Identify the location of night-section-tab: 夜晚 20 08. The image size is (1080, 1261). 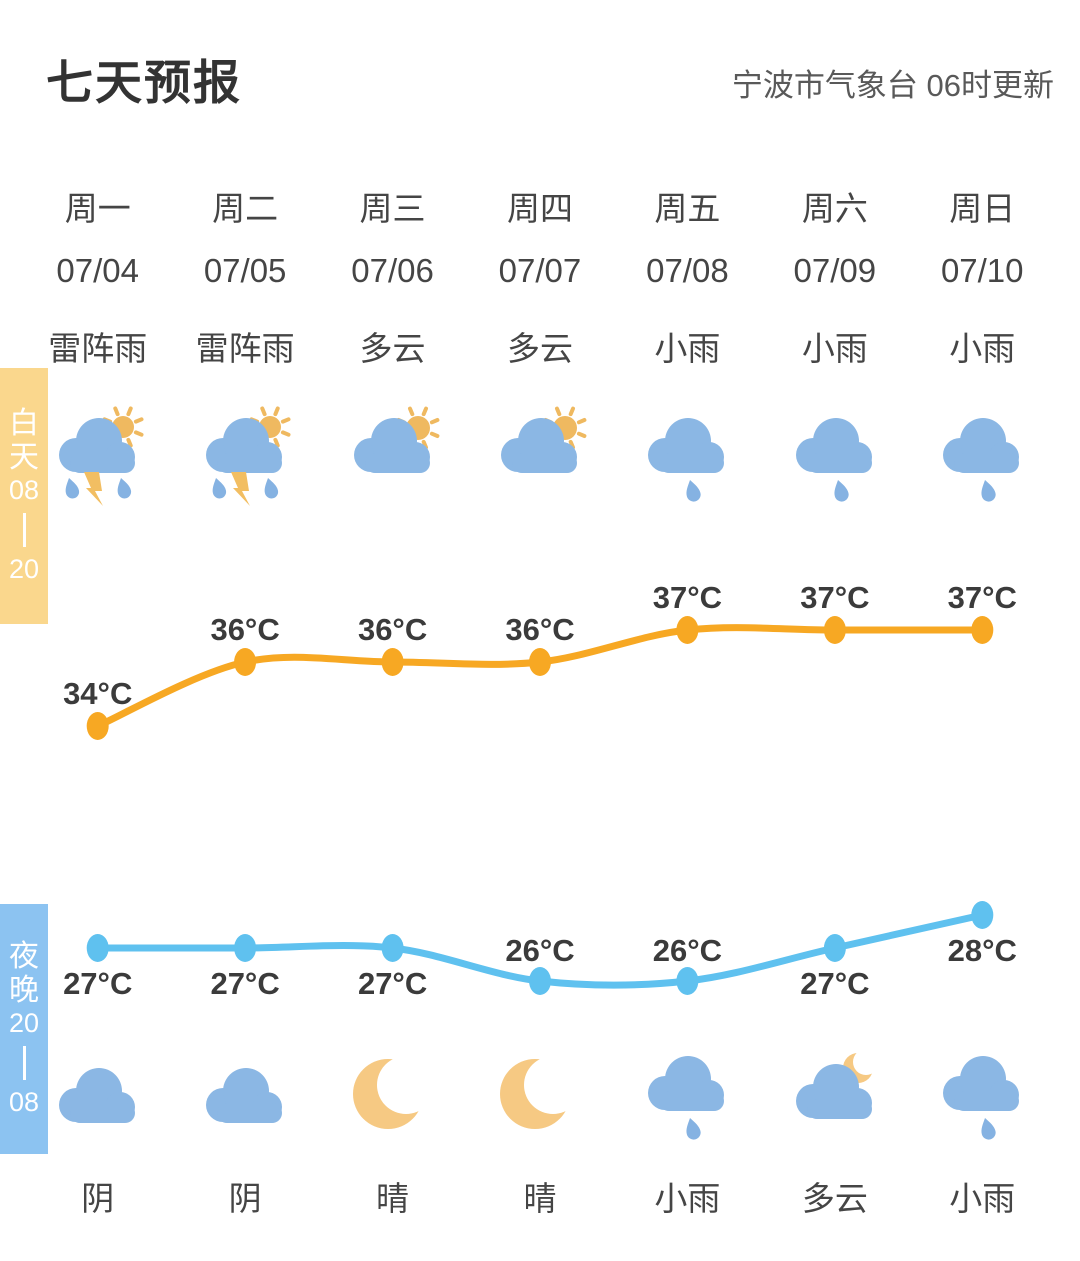
(24, 1029).